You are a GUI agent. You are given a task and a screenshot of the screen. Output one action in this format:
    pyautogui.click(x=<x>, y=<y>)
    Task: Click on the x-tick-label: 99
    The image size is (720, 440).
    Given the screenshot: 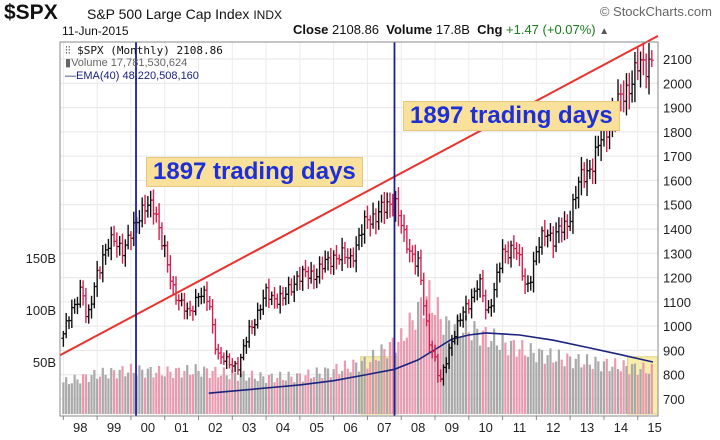 What is the action you would take?
    pyautogui.click(x=114, y=427)
    